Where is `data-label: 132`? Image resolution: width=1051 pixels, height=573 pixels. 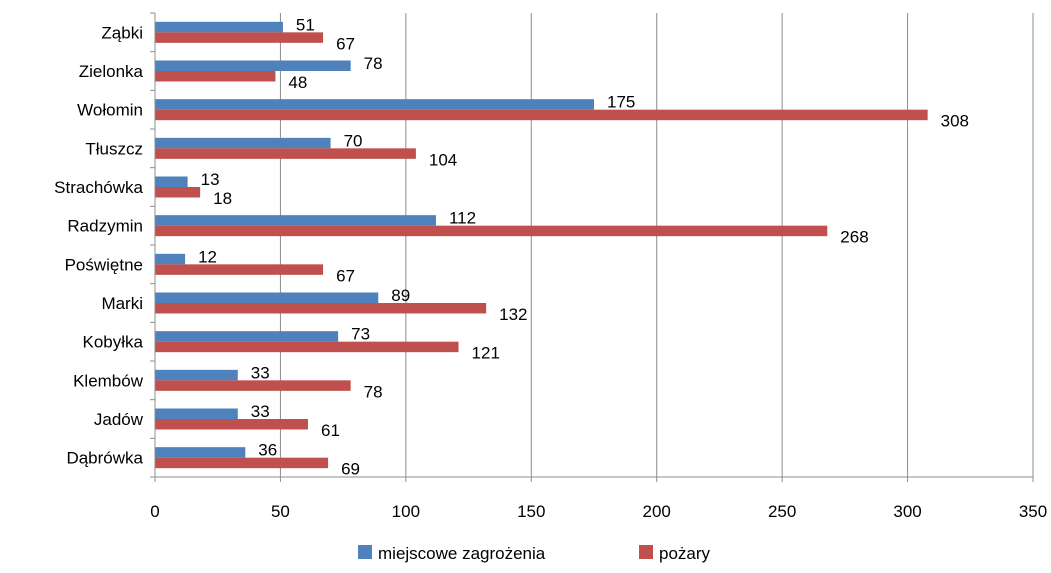
data-label: 132 is located at coordinates (513, 314).